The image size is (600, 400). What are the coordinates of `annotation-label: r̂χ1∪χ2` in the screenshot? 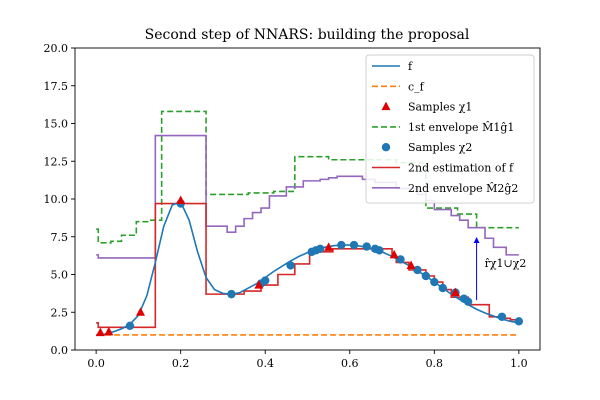 It's located at (506, 263).